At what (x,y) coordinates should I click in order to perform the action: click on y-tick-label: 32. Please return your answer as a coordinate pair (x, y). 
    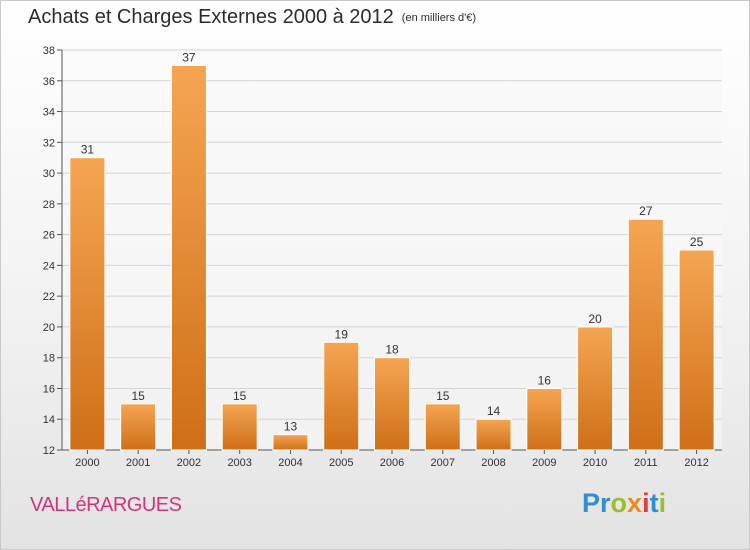
    Looking at the image, I should click on (49, 143).